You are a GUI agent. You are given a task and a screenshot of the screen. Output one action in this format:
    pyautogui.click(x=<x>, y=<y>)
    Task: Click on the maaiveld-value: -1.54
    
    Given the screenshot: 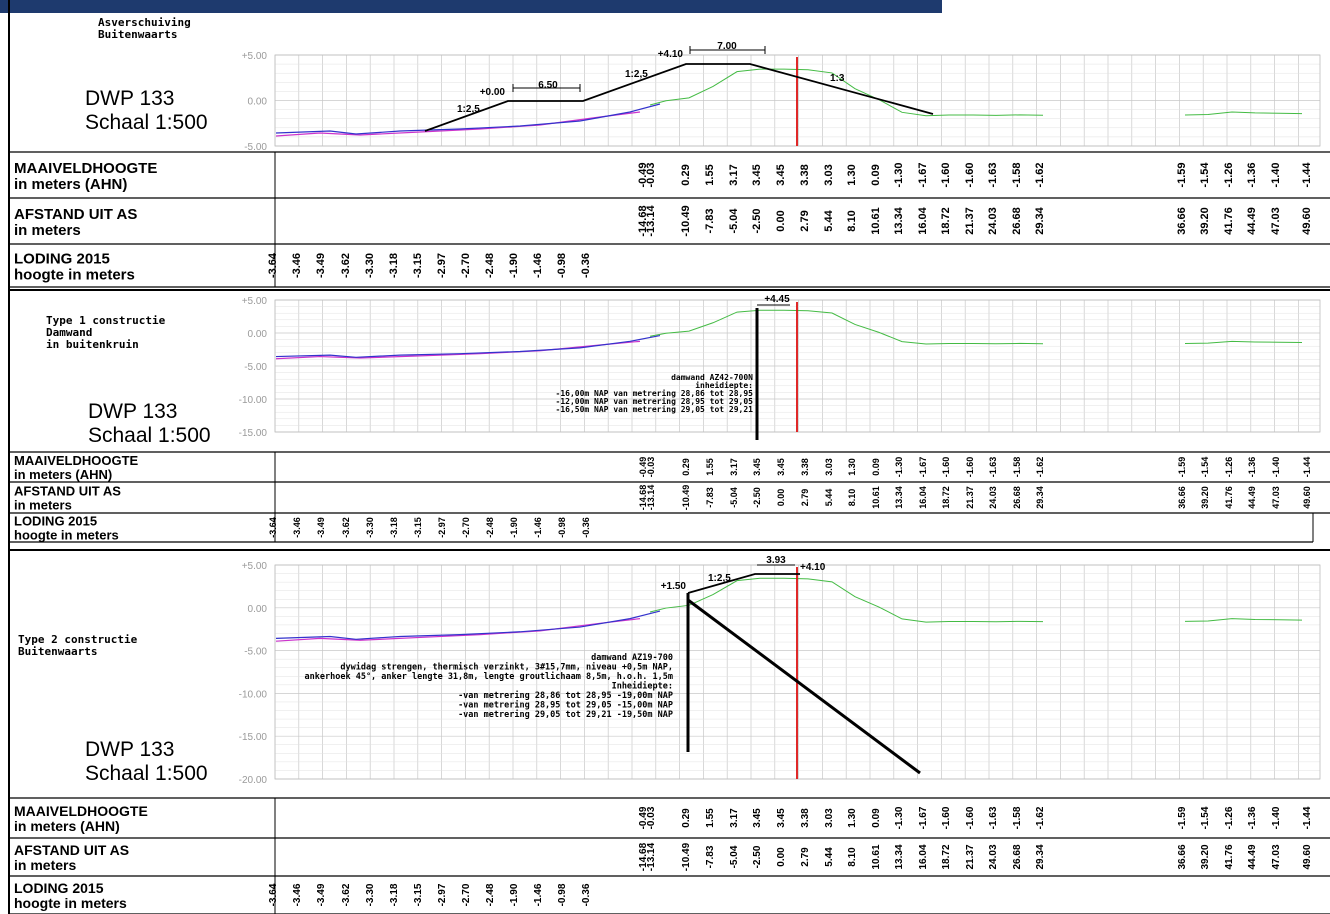 What is the action you would take?
    pyautogui.click(x=1205, y=175)
    